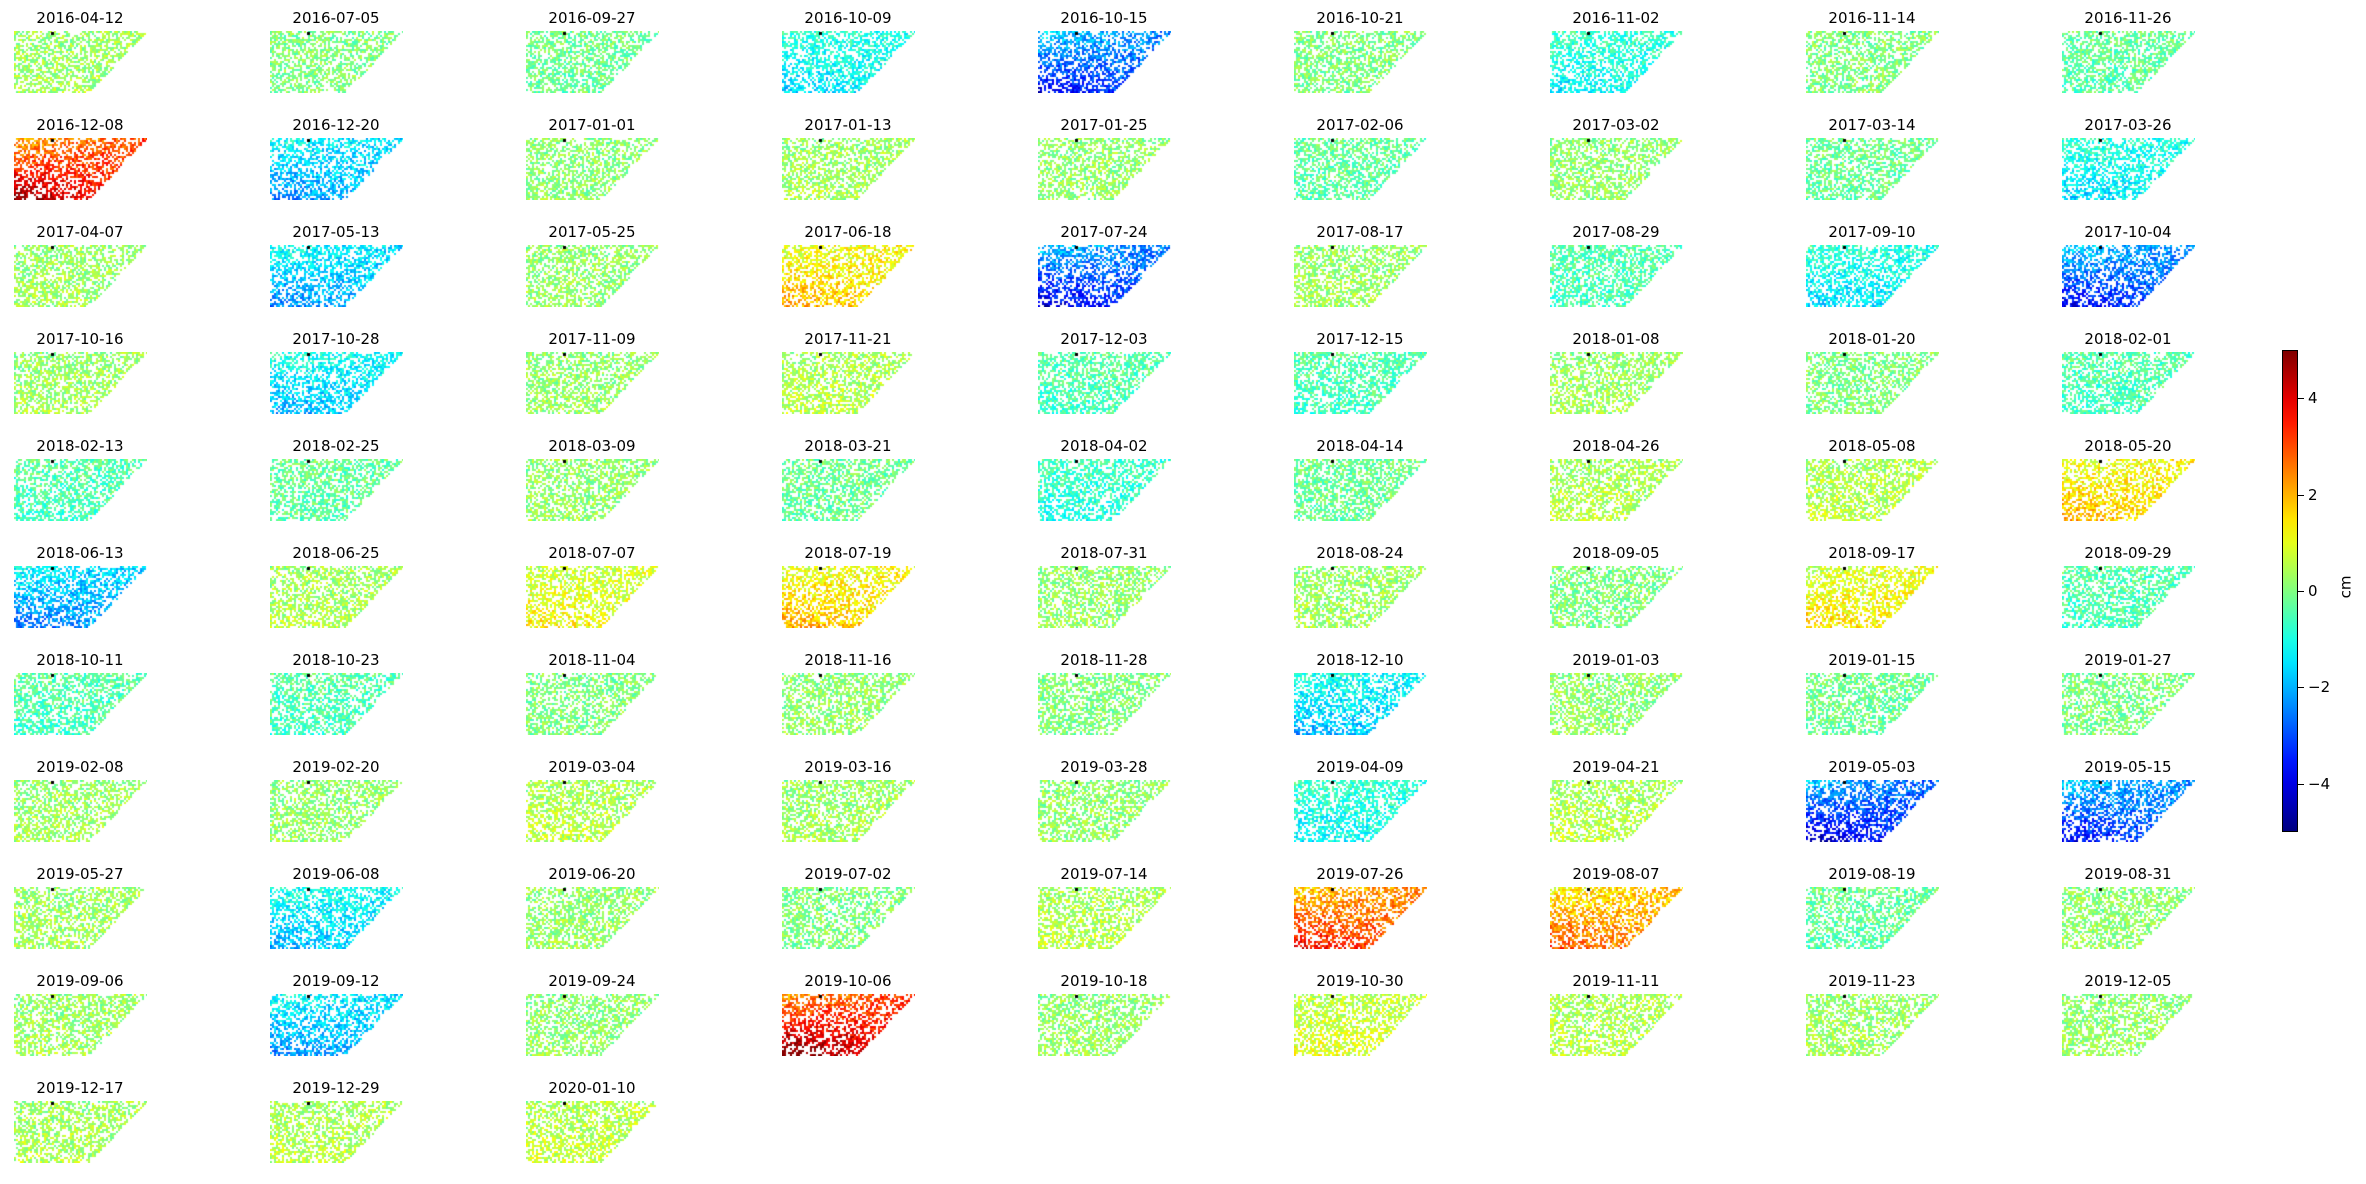 This screenshot has width=2366, height=1184. What do you see at coordinates (1872, 339) in the screenshot?
I see `panel-date-label: 2018-01-20` at bounding box center [1872, 339].